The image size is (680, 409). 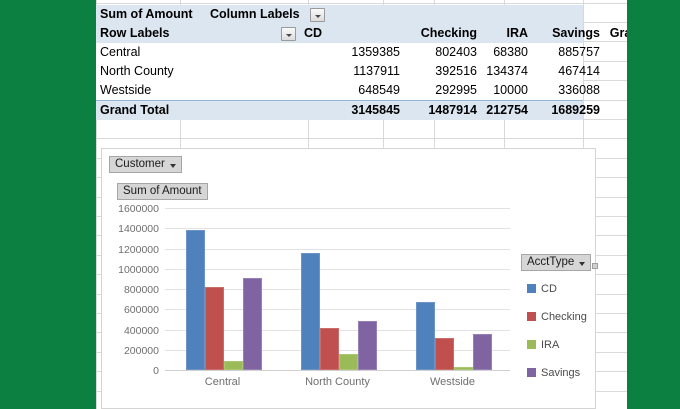 What do you see at coordinates (579, 90) in the screenshot?
I see `cell-westside-savings: 336088` at bounding box center [579, 90].